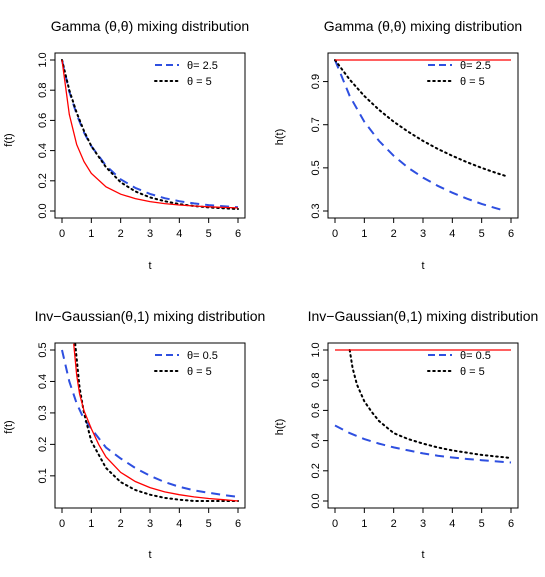 This screenshot has width=545, height=577. I want to click on y-tick-label: 0.9, so click(316, 81).